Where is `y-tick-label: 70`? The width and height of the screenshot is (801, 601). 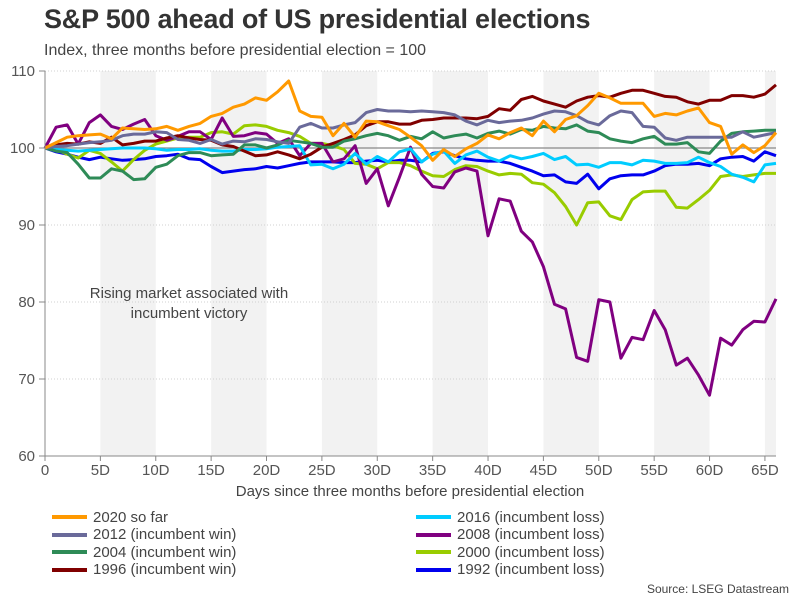 y-tick-label: 70 is located at coordinates (26, 379).